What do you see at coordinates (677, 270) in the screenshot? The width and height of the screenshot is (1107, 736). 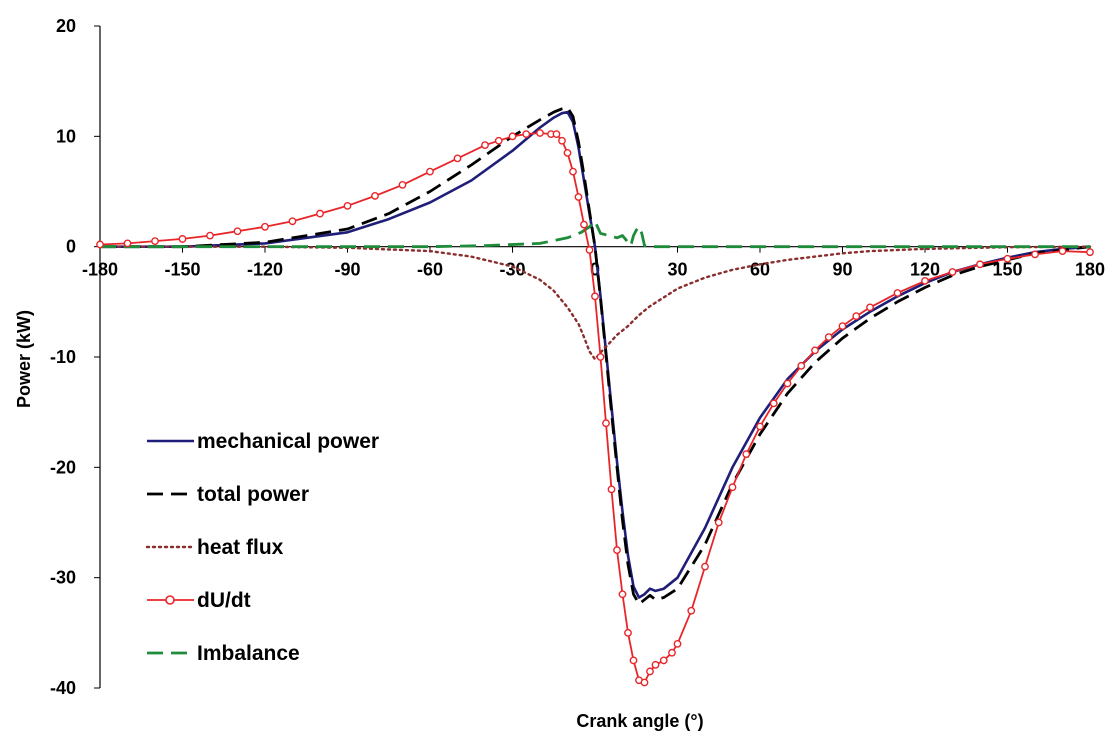 I see `x-tick-label: 30` at bounding box center [677, 270].